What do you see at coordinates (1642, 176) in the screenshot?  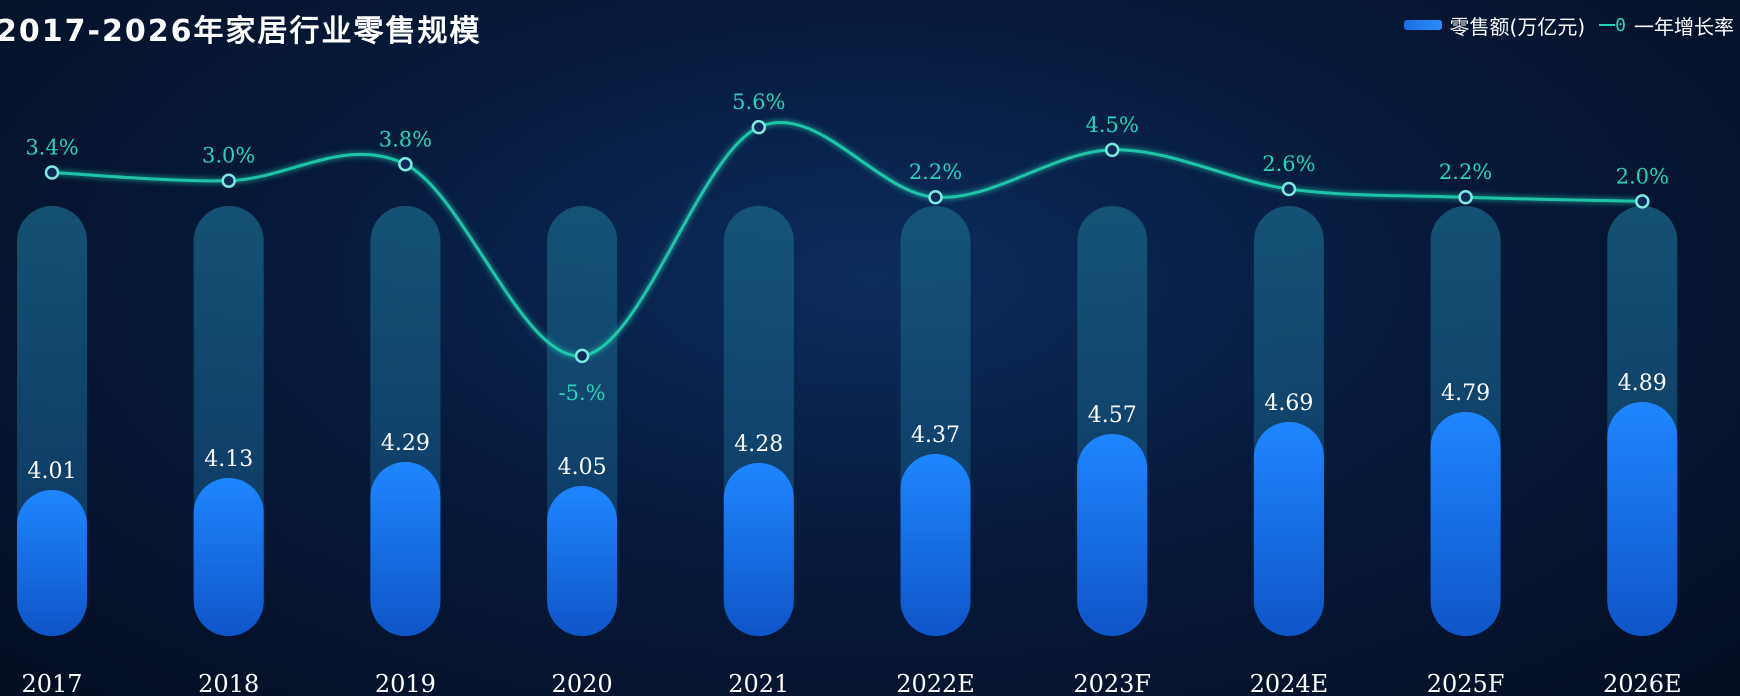 I see `rate-label-2026E: 2.0%` at bounding box center [1642, 176].